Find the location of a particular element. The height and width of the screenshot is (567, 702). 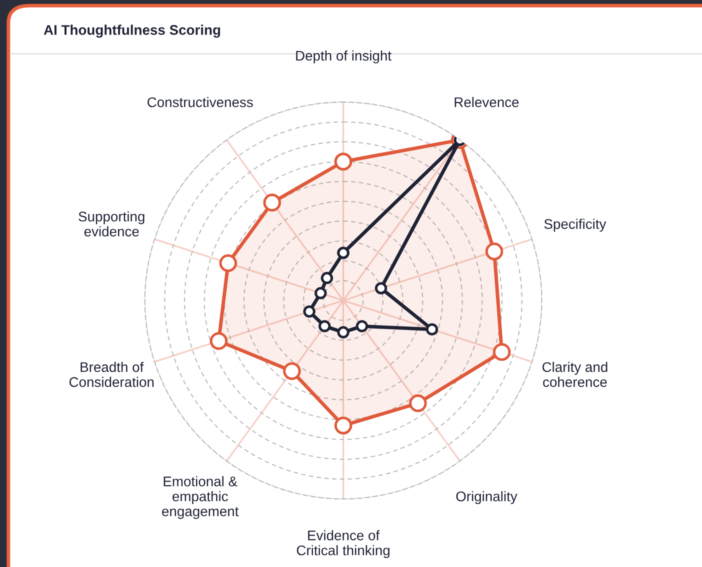

spoke-label: Clarity and coherence is located at coordinates (575, 374).